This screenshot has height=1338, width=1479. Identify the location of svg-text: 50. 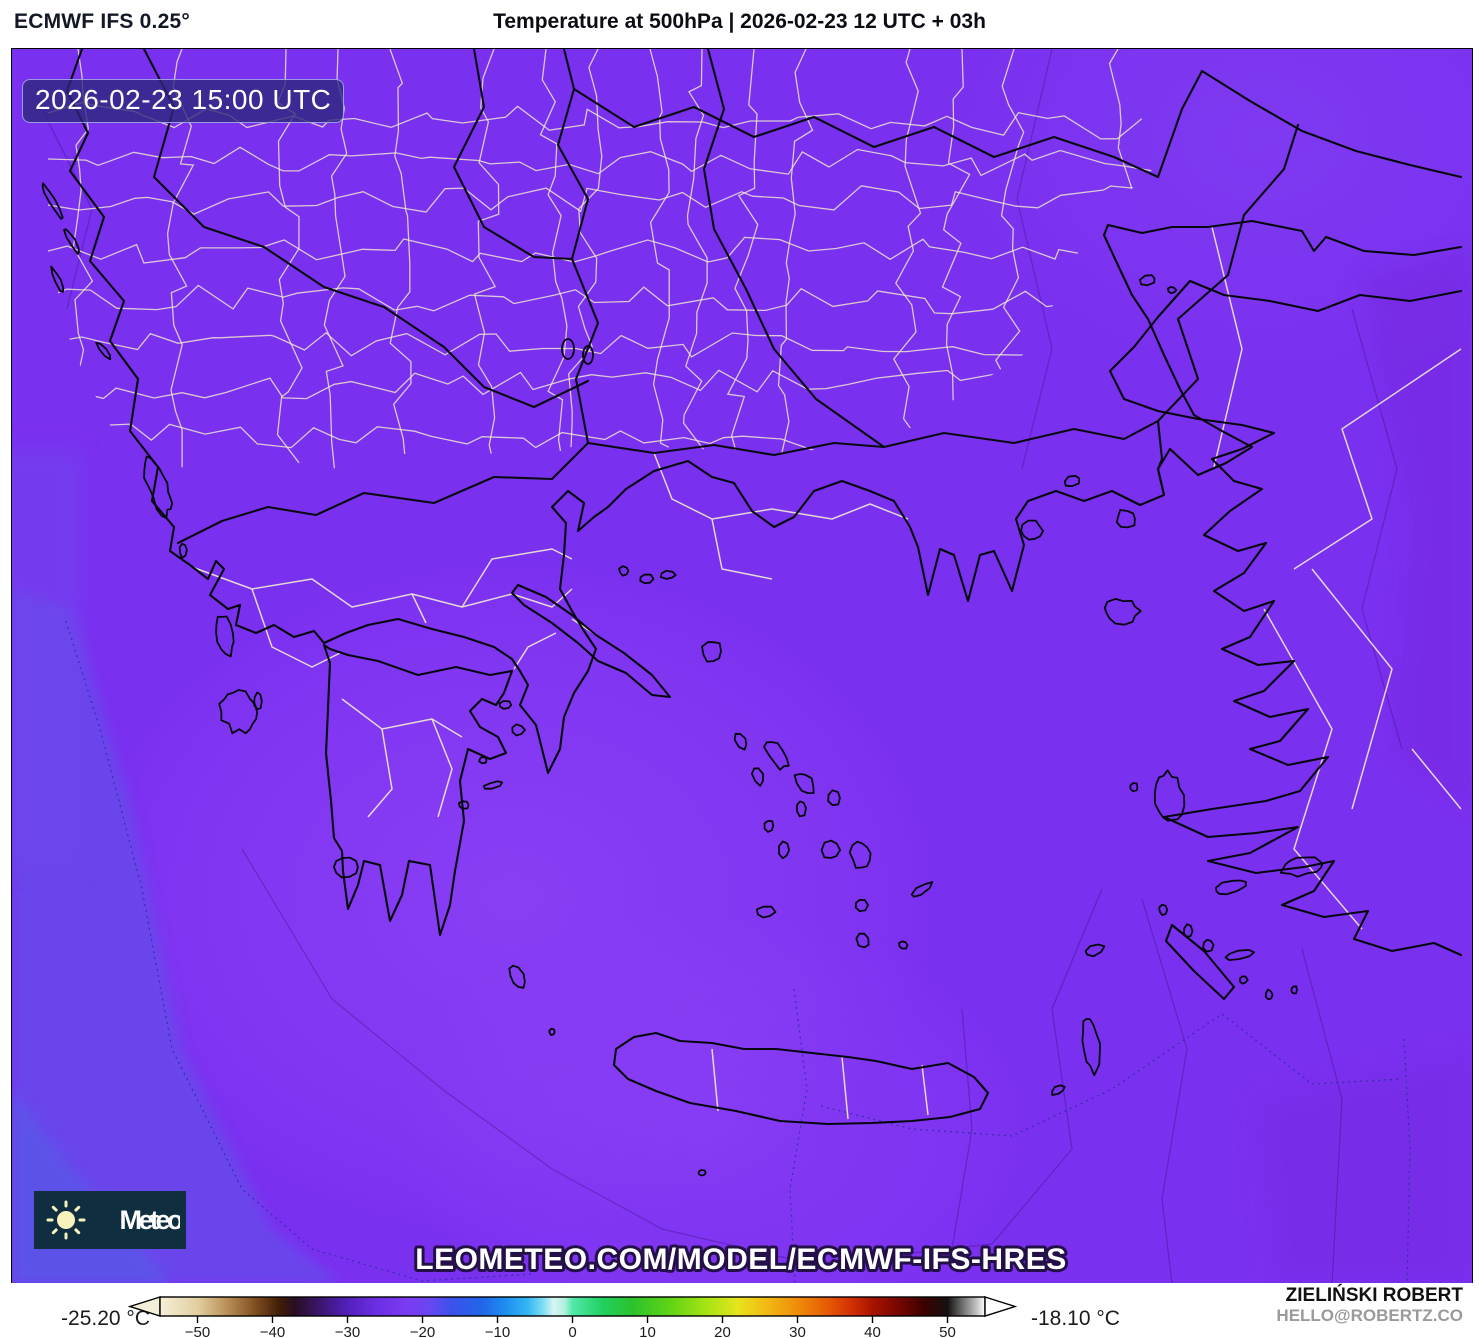
(947, 1331).